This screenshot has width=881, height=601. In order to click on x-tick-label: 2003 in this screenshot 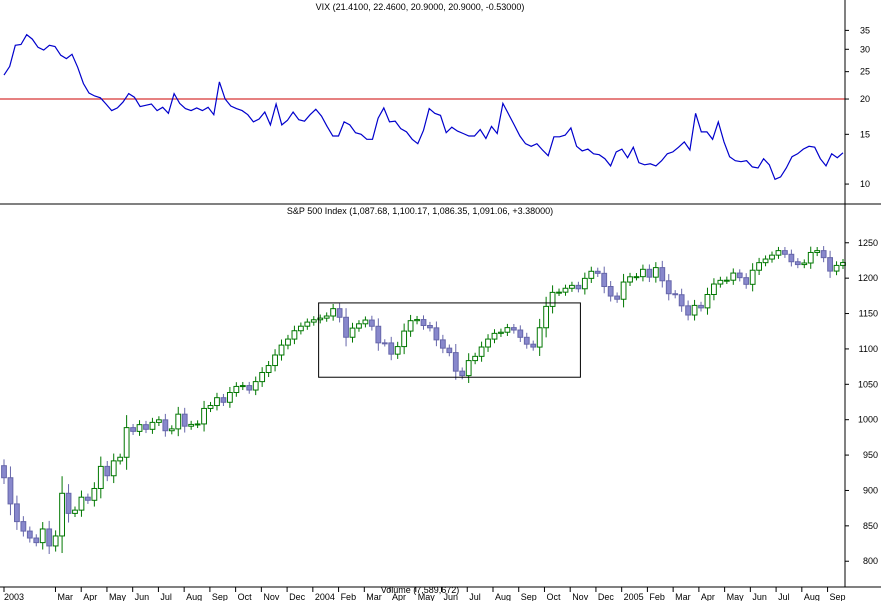, I will do `click(14, 596)`.